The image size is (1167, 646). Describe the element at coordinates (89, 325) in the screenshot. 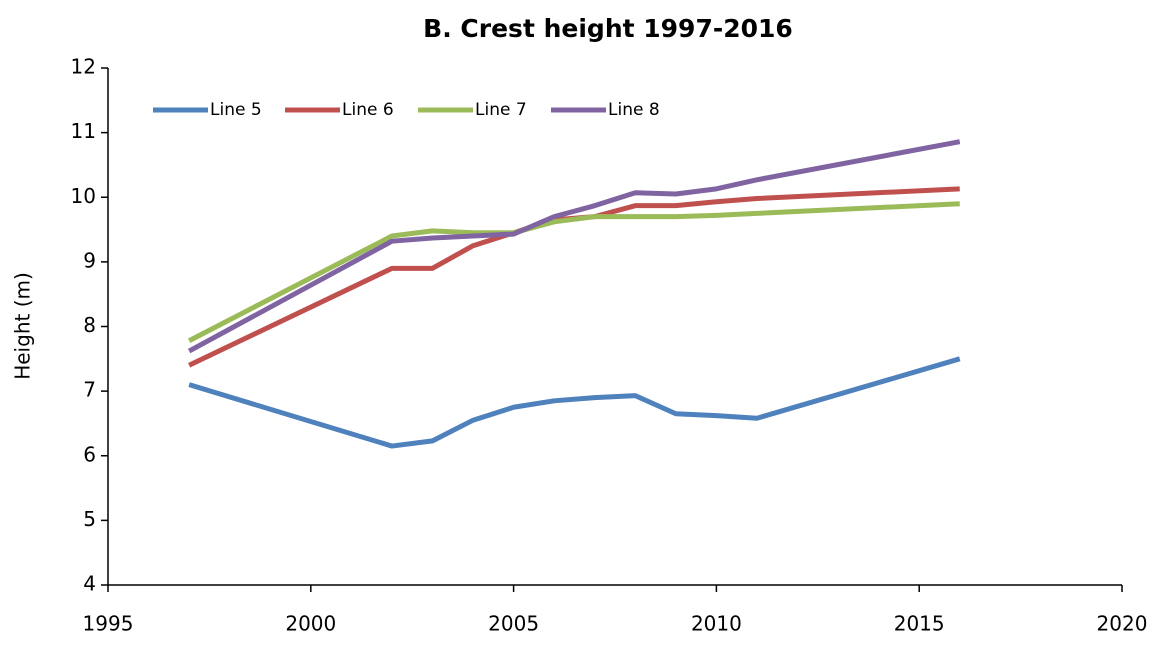

I see `y-tick-label: 8` at that location.